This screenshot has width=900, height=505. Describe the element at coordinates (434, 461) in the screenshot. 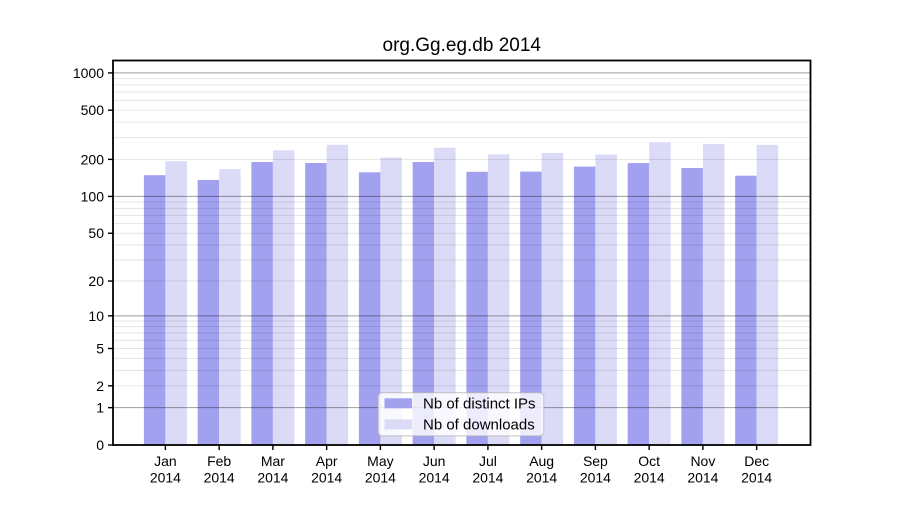

I see `svg-text: Jun` at that location.